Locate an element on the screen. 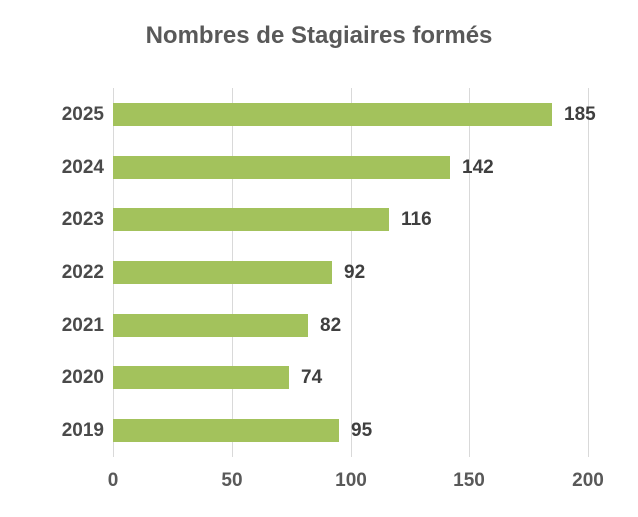 The width and height of the screenshot is (638, 517). x-tick-label: 0 is located at coordinates (113, 480).